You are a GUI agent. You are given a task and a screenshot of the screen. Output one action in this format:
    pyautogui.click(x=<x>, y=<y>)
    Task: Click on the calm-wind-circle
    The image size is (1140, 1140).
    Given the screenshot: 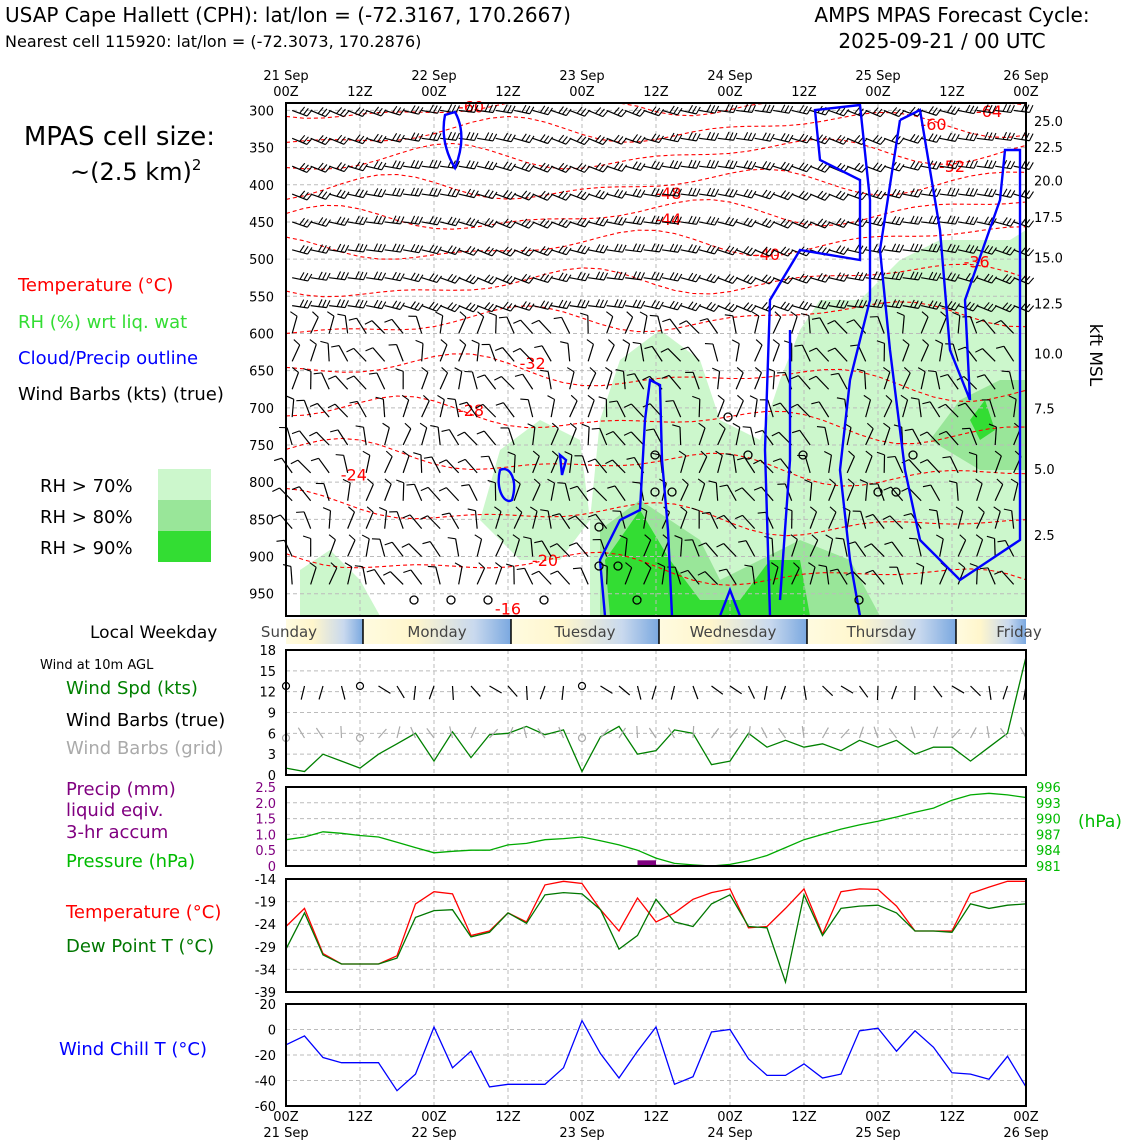 What is the action you would take?
    pyautogui.click(x=655, y=492)
    